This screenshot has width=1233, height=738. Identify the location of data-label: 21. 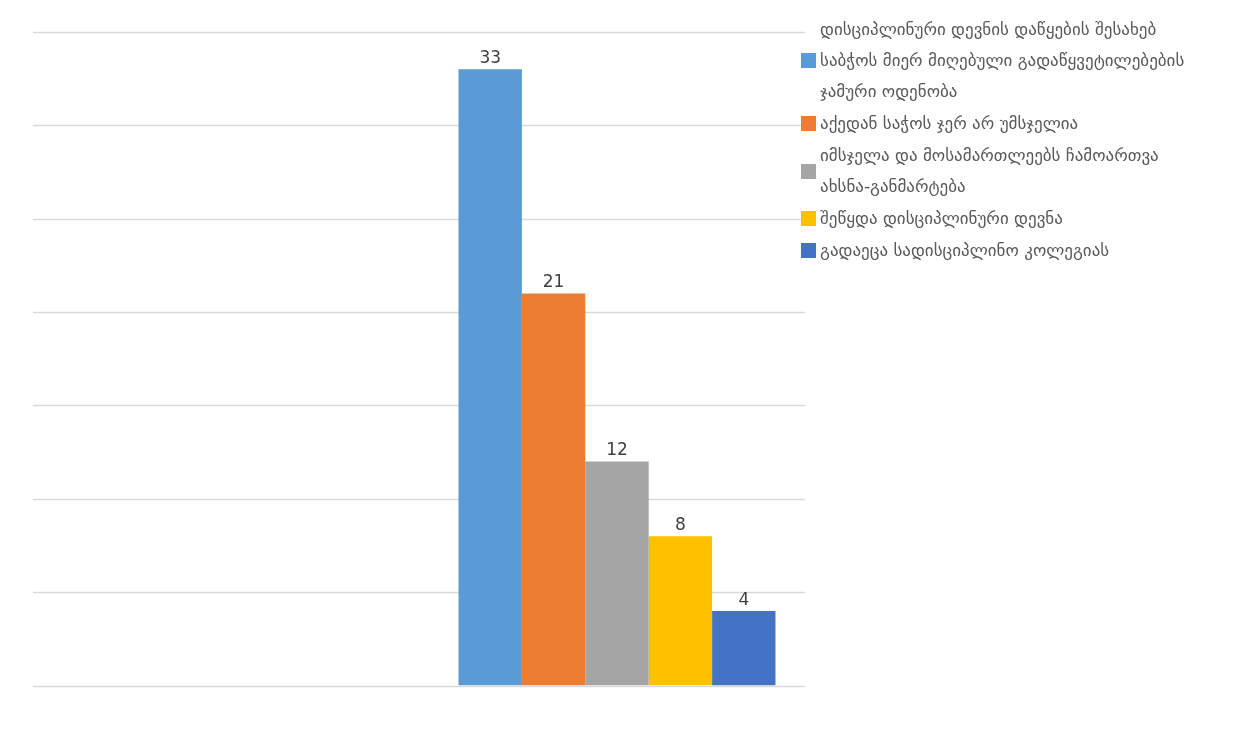
(553, 281).